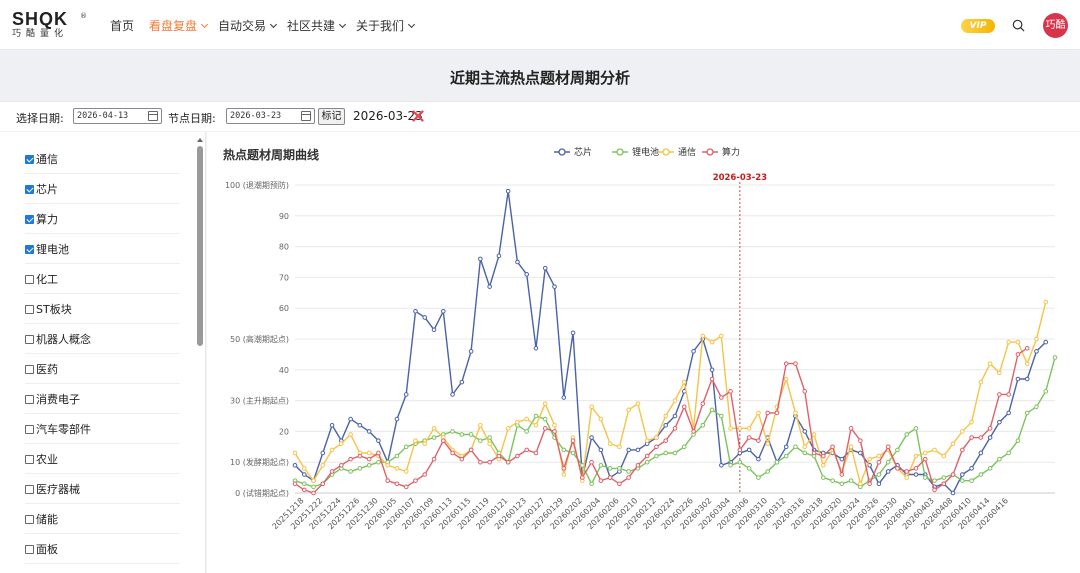 This screenshot has height=573, width=1080. I want to click on legend-label: 算力, so click(731, 152).